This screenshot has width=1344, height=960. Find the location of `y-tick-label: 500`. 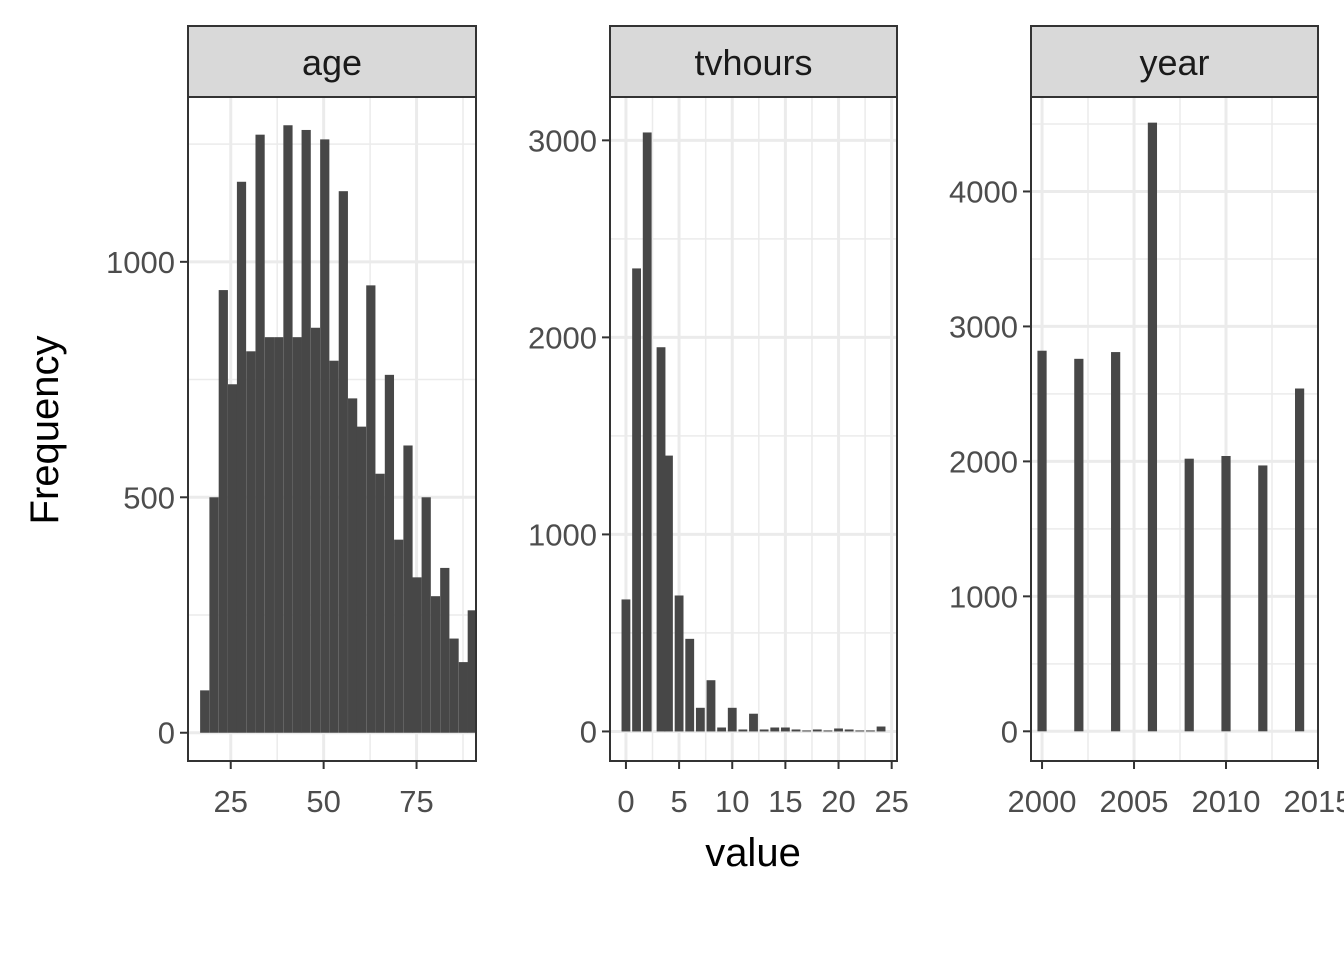

y-tick-label: 500 is located at coordinates (149, 497).